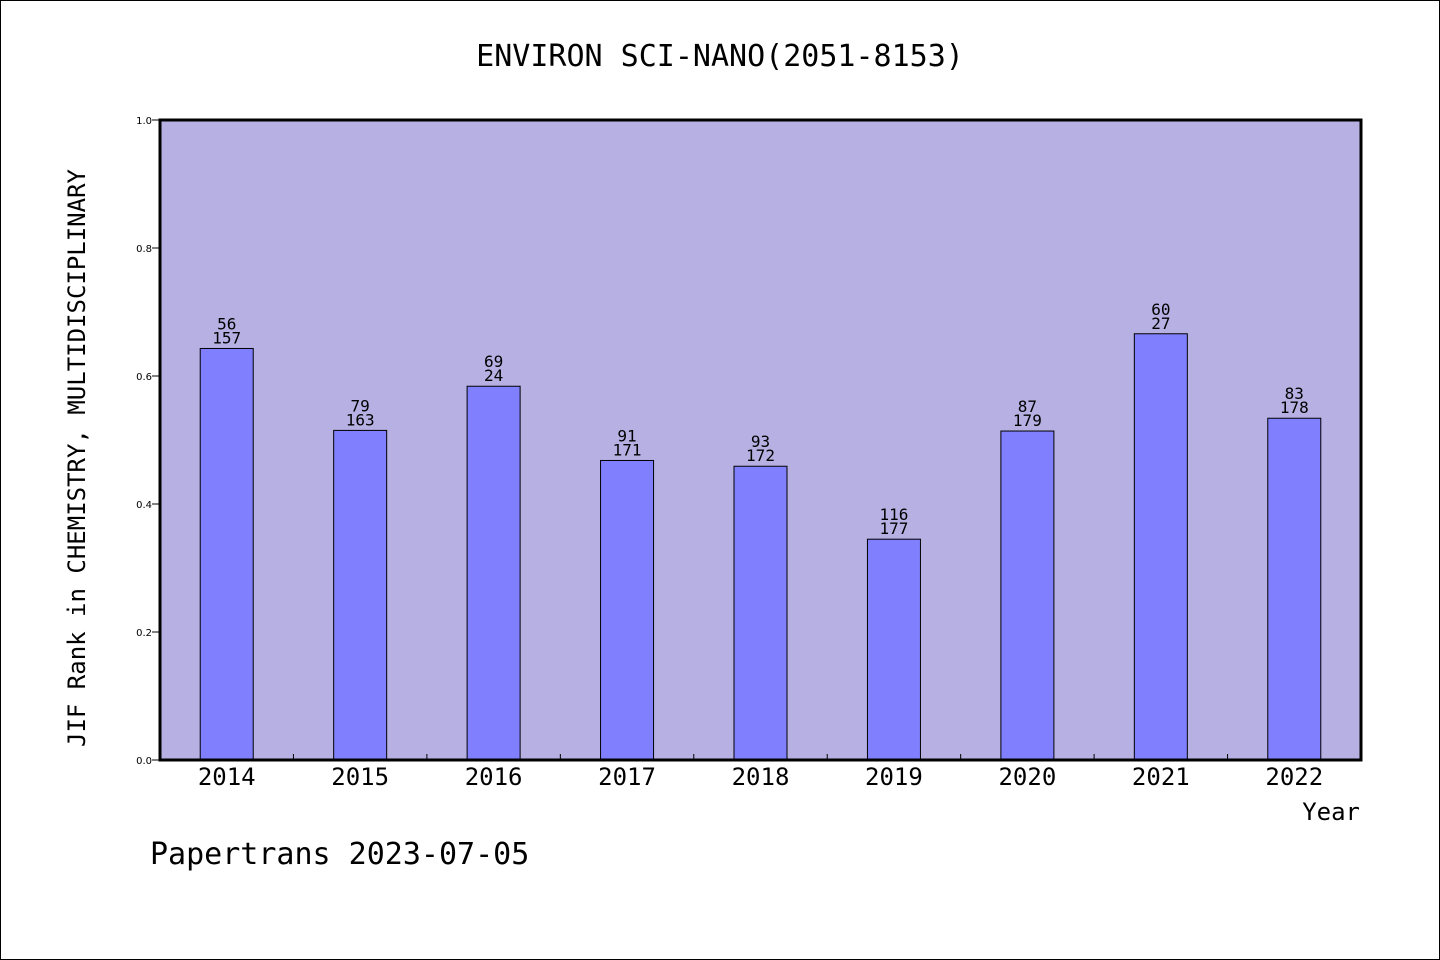 Image resolution: width=1440 pixels, height=960 pixels. I want to click on bar-total-label: 24, so click(493, 375).